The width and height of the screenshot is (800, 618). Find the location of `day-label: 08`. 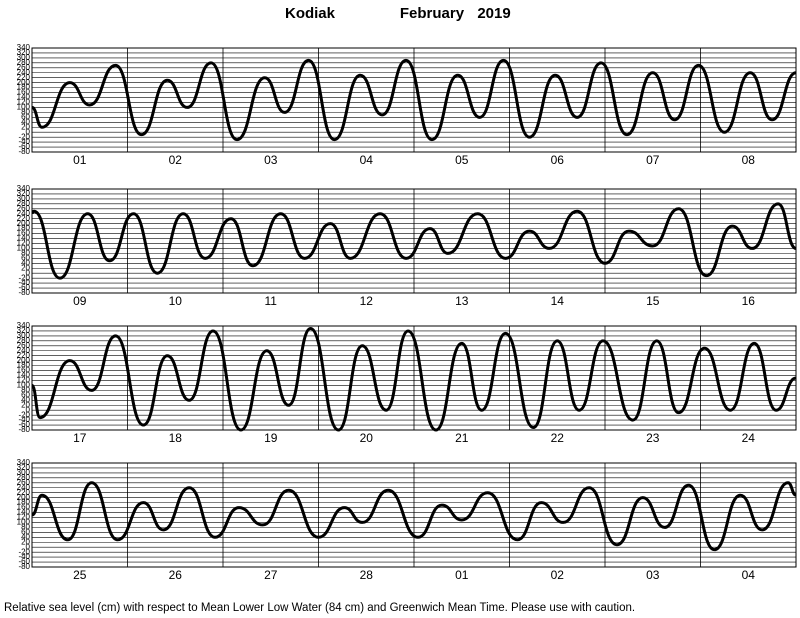

day-label: 08 is located at coordinates (749, 160).